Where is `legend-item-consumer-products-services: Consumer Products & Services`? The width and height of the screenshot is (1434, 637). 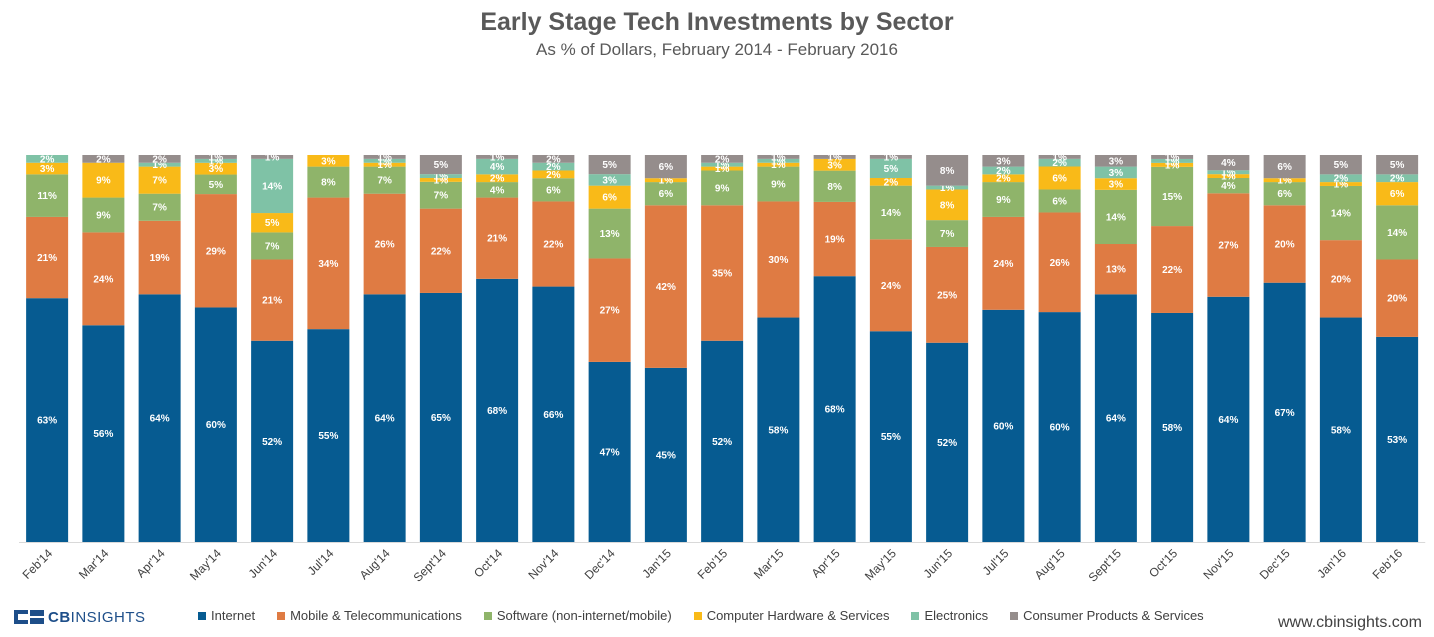
legend-item-consumer-products-services: Consumer Products & Services is located at coordinates (1107, 615).